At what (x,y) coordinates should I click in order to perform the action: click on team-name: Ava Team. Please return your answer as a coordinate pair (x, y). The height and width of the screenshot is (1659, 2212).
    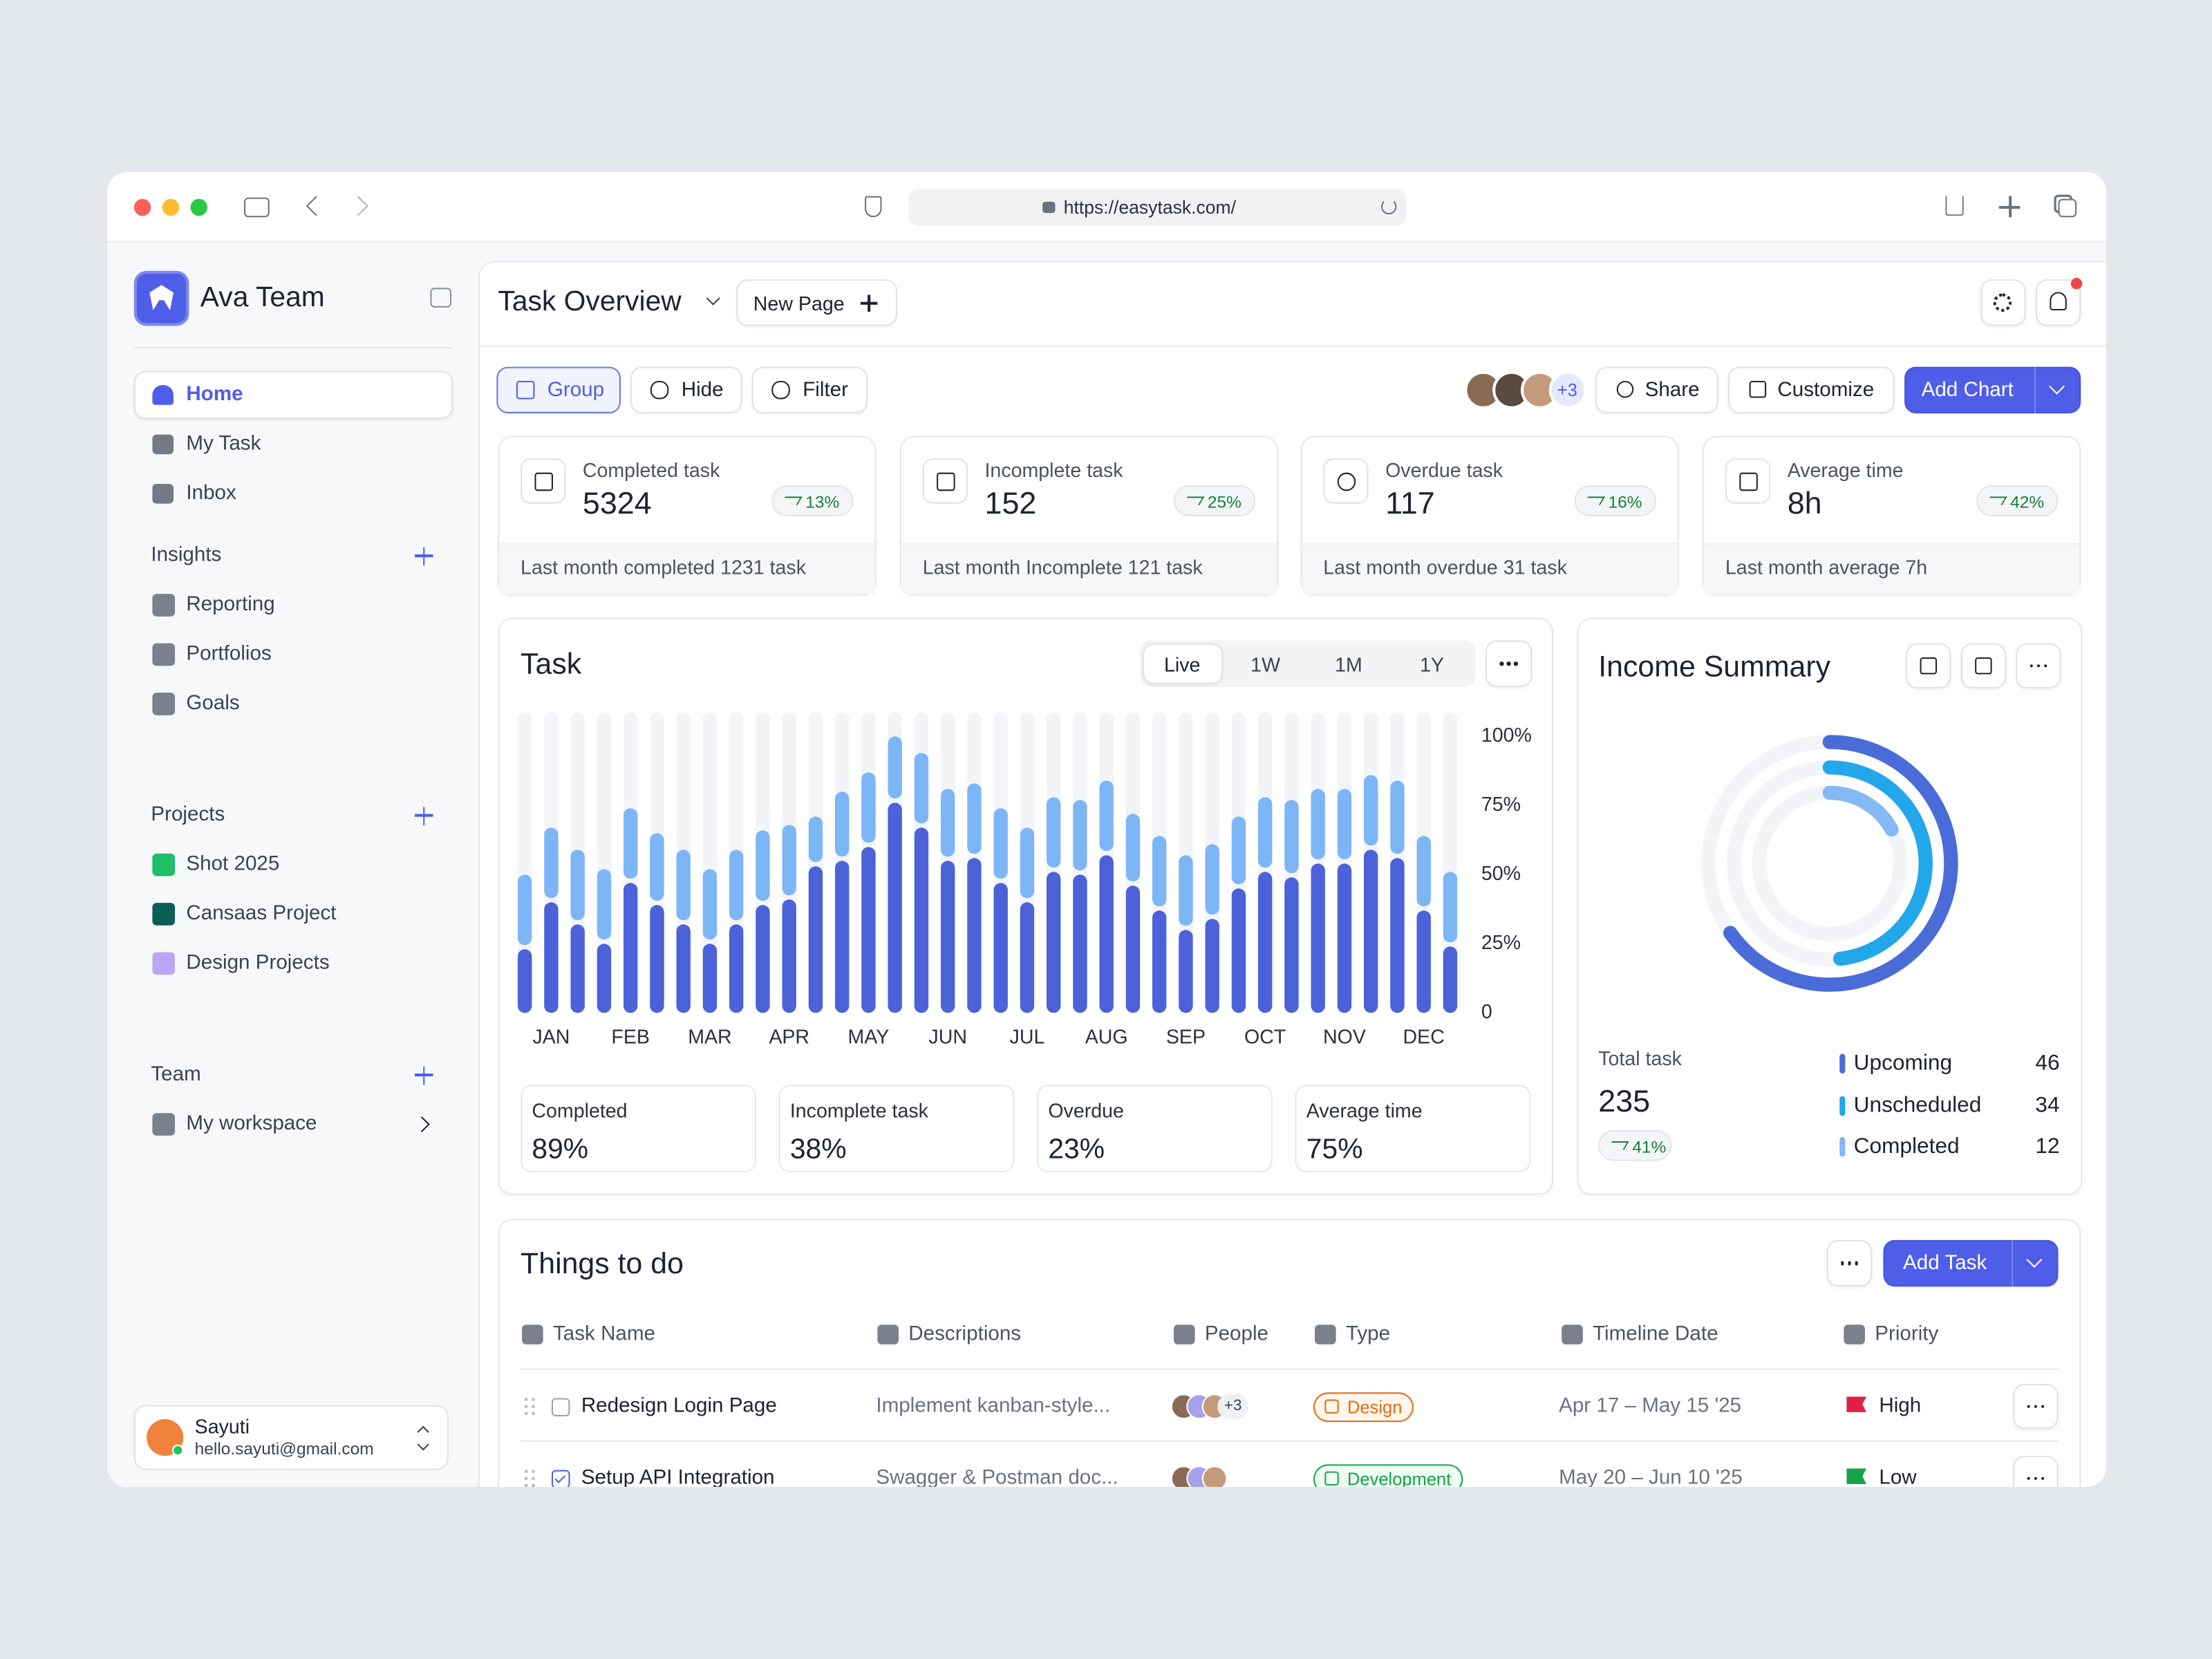
    Looking at the image, I should click on (262, 298).